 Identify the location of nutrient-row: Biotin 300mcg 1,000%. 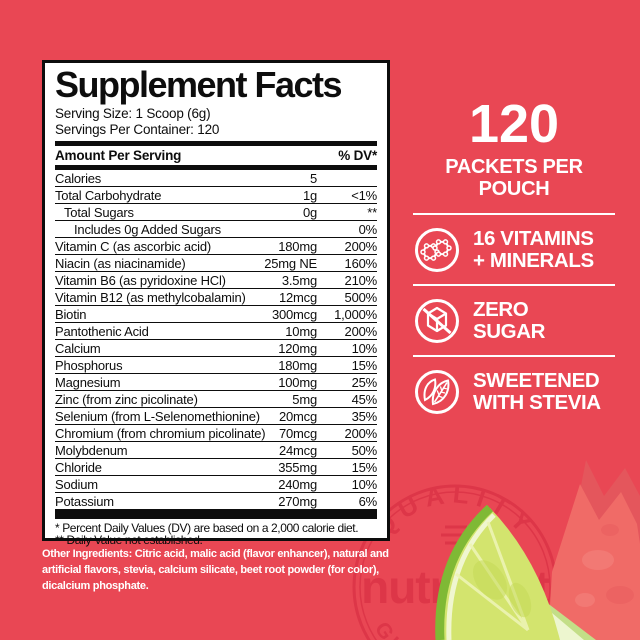
(216, 314).